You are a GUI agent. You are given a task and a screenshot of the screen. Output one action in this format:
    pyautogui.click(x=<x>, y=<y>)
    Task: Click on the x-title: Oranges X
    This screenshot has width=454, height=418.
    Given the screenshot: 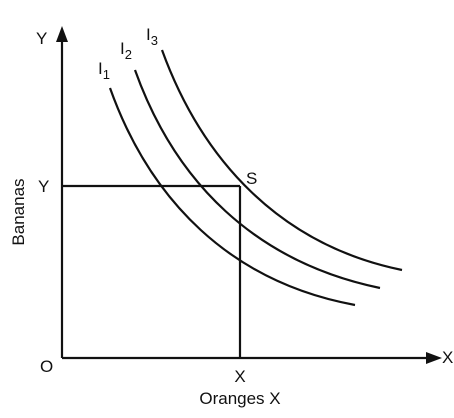 What is the action you would take?
    pyautogui.click(x=239, y=398)
    